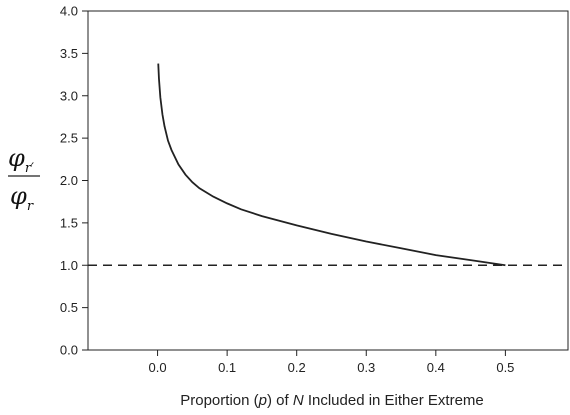  I want to click on y-tick-label: 1.5, so click(69, 222).